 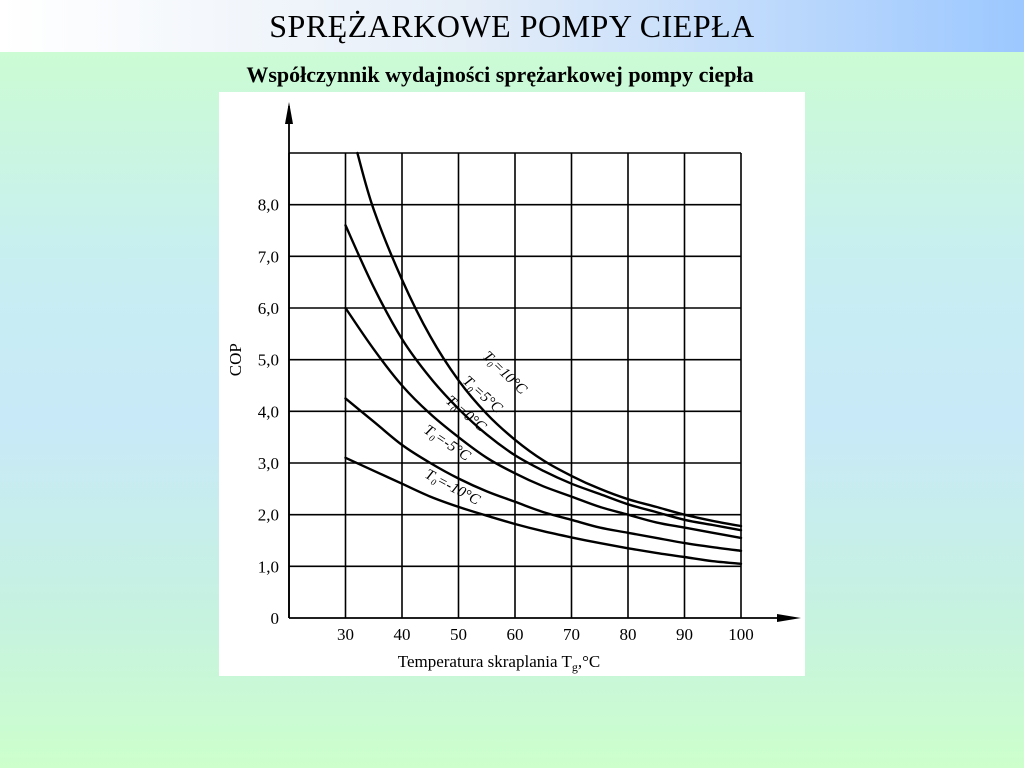 I want to click on y-tick-label: 6,0, so click(x=268, y=308).